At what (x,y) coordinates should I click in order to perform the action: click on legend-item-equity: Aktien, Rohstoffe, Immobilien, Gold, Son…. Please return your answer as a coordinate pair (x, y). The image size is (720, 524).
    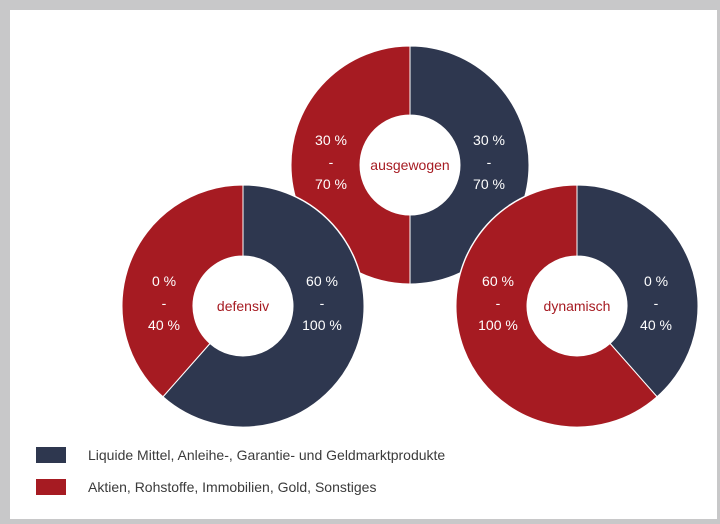
    Looking at the image, I should click on (240, 487).